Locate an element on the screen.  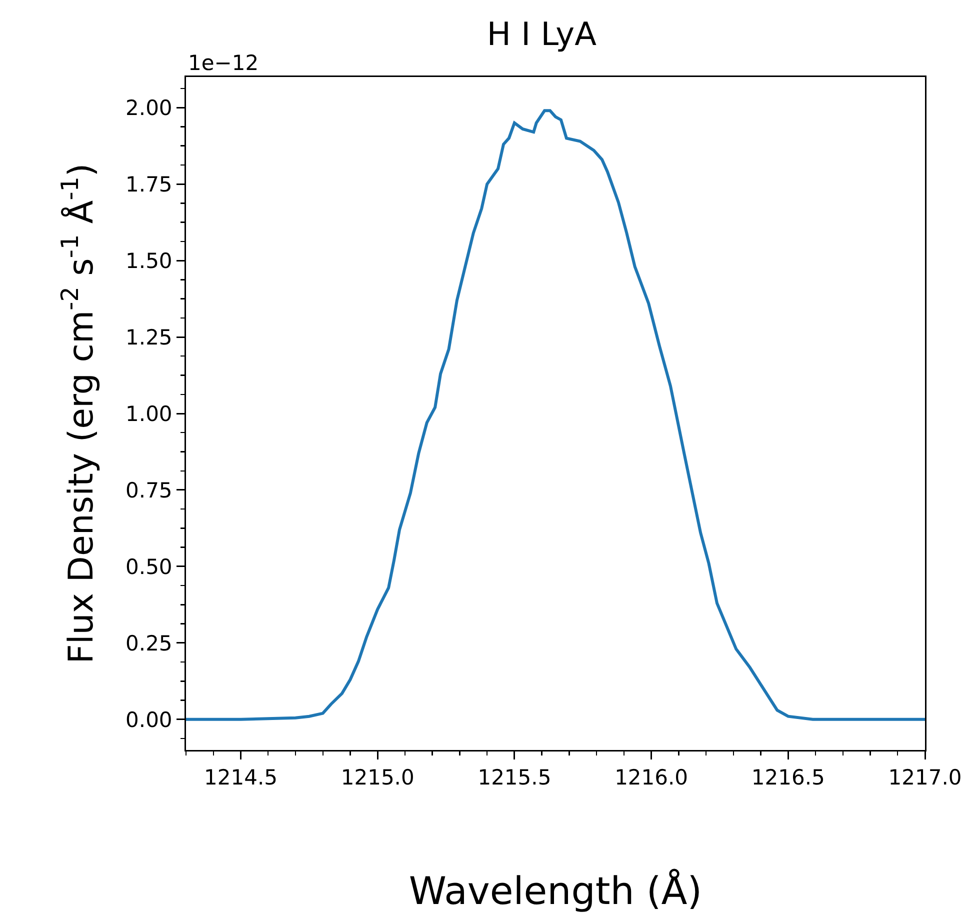
x-tick-label: 1214.5 is located at coordinates (241, 778).